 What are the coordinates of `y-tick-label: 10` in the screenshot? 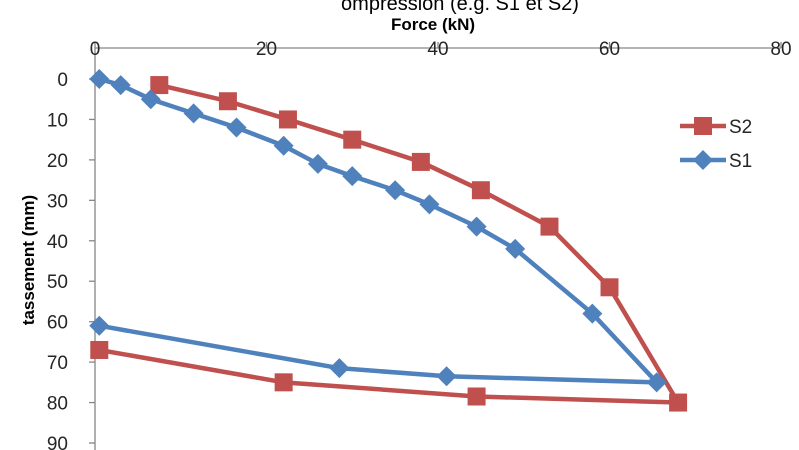 It's located at (57, 120).